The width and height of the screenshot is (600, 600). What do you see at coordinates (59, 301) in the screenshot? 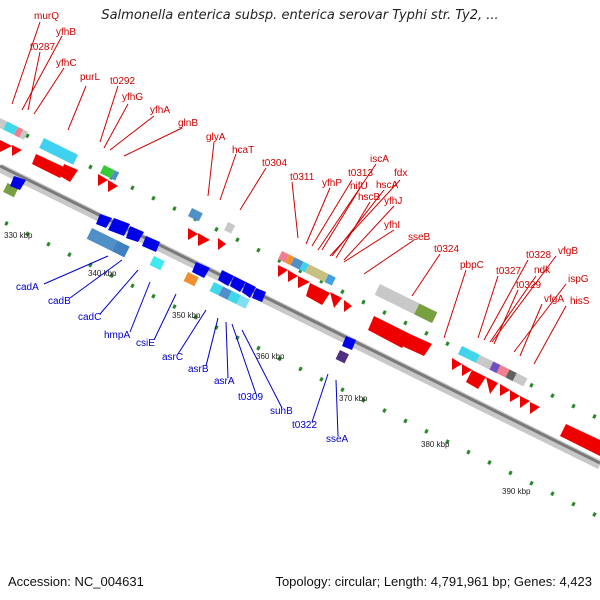
I see `gene-label-cadB: cadB` at bounding box center [59, 301].